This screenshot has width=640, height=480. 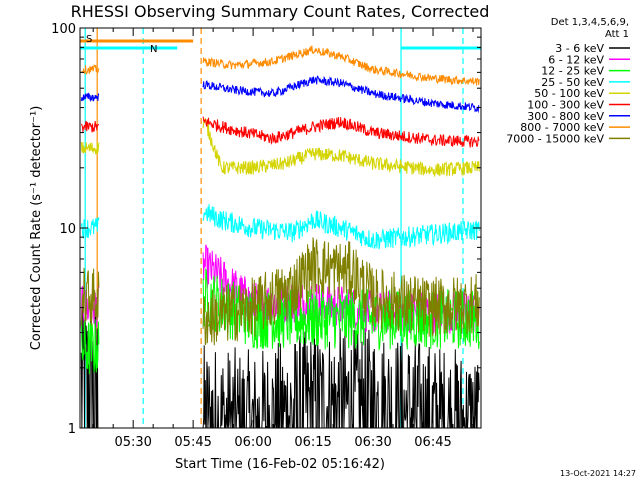 I want to click on y-axis-label: Corrected Count Rate (s⁻¹ detector⁻¹), so click(x=36, y=228).